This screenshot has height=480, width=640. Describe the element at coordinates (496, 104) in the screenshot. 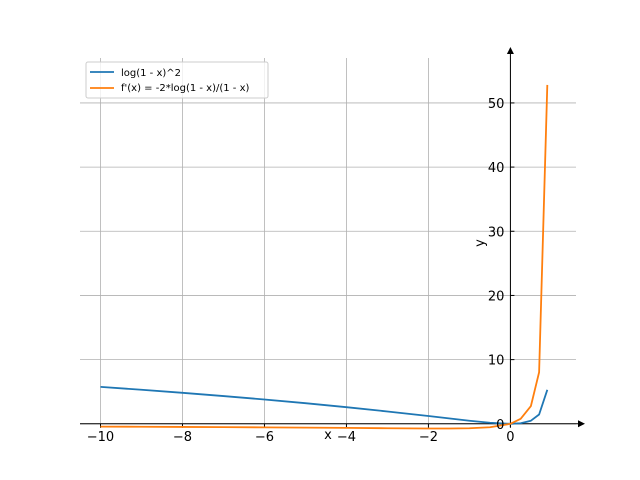

I see `y-tick-label-5: 50` at that location.